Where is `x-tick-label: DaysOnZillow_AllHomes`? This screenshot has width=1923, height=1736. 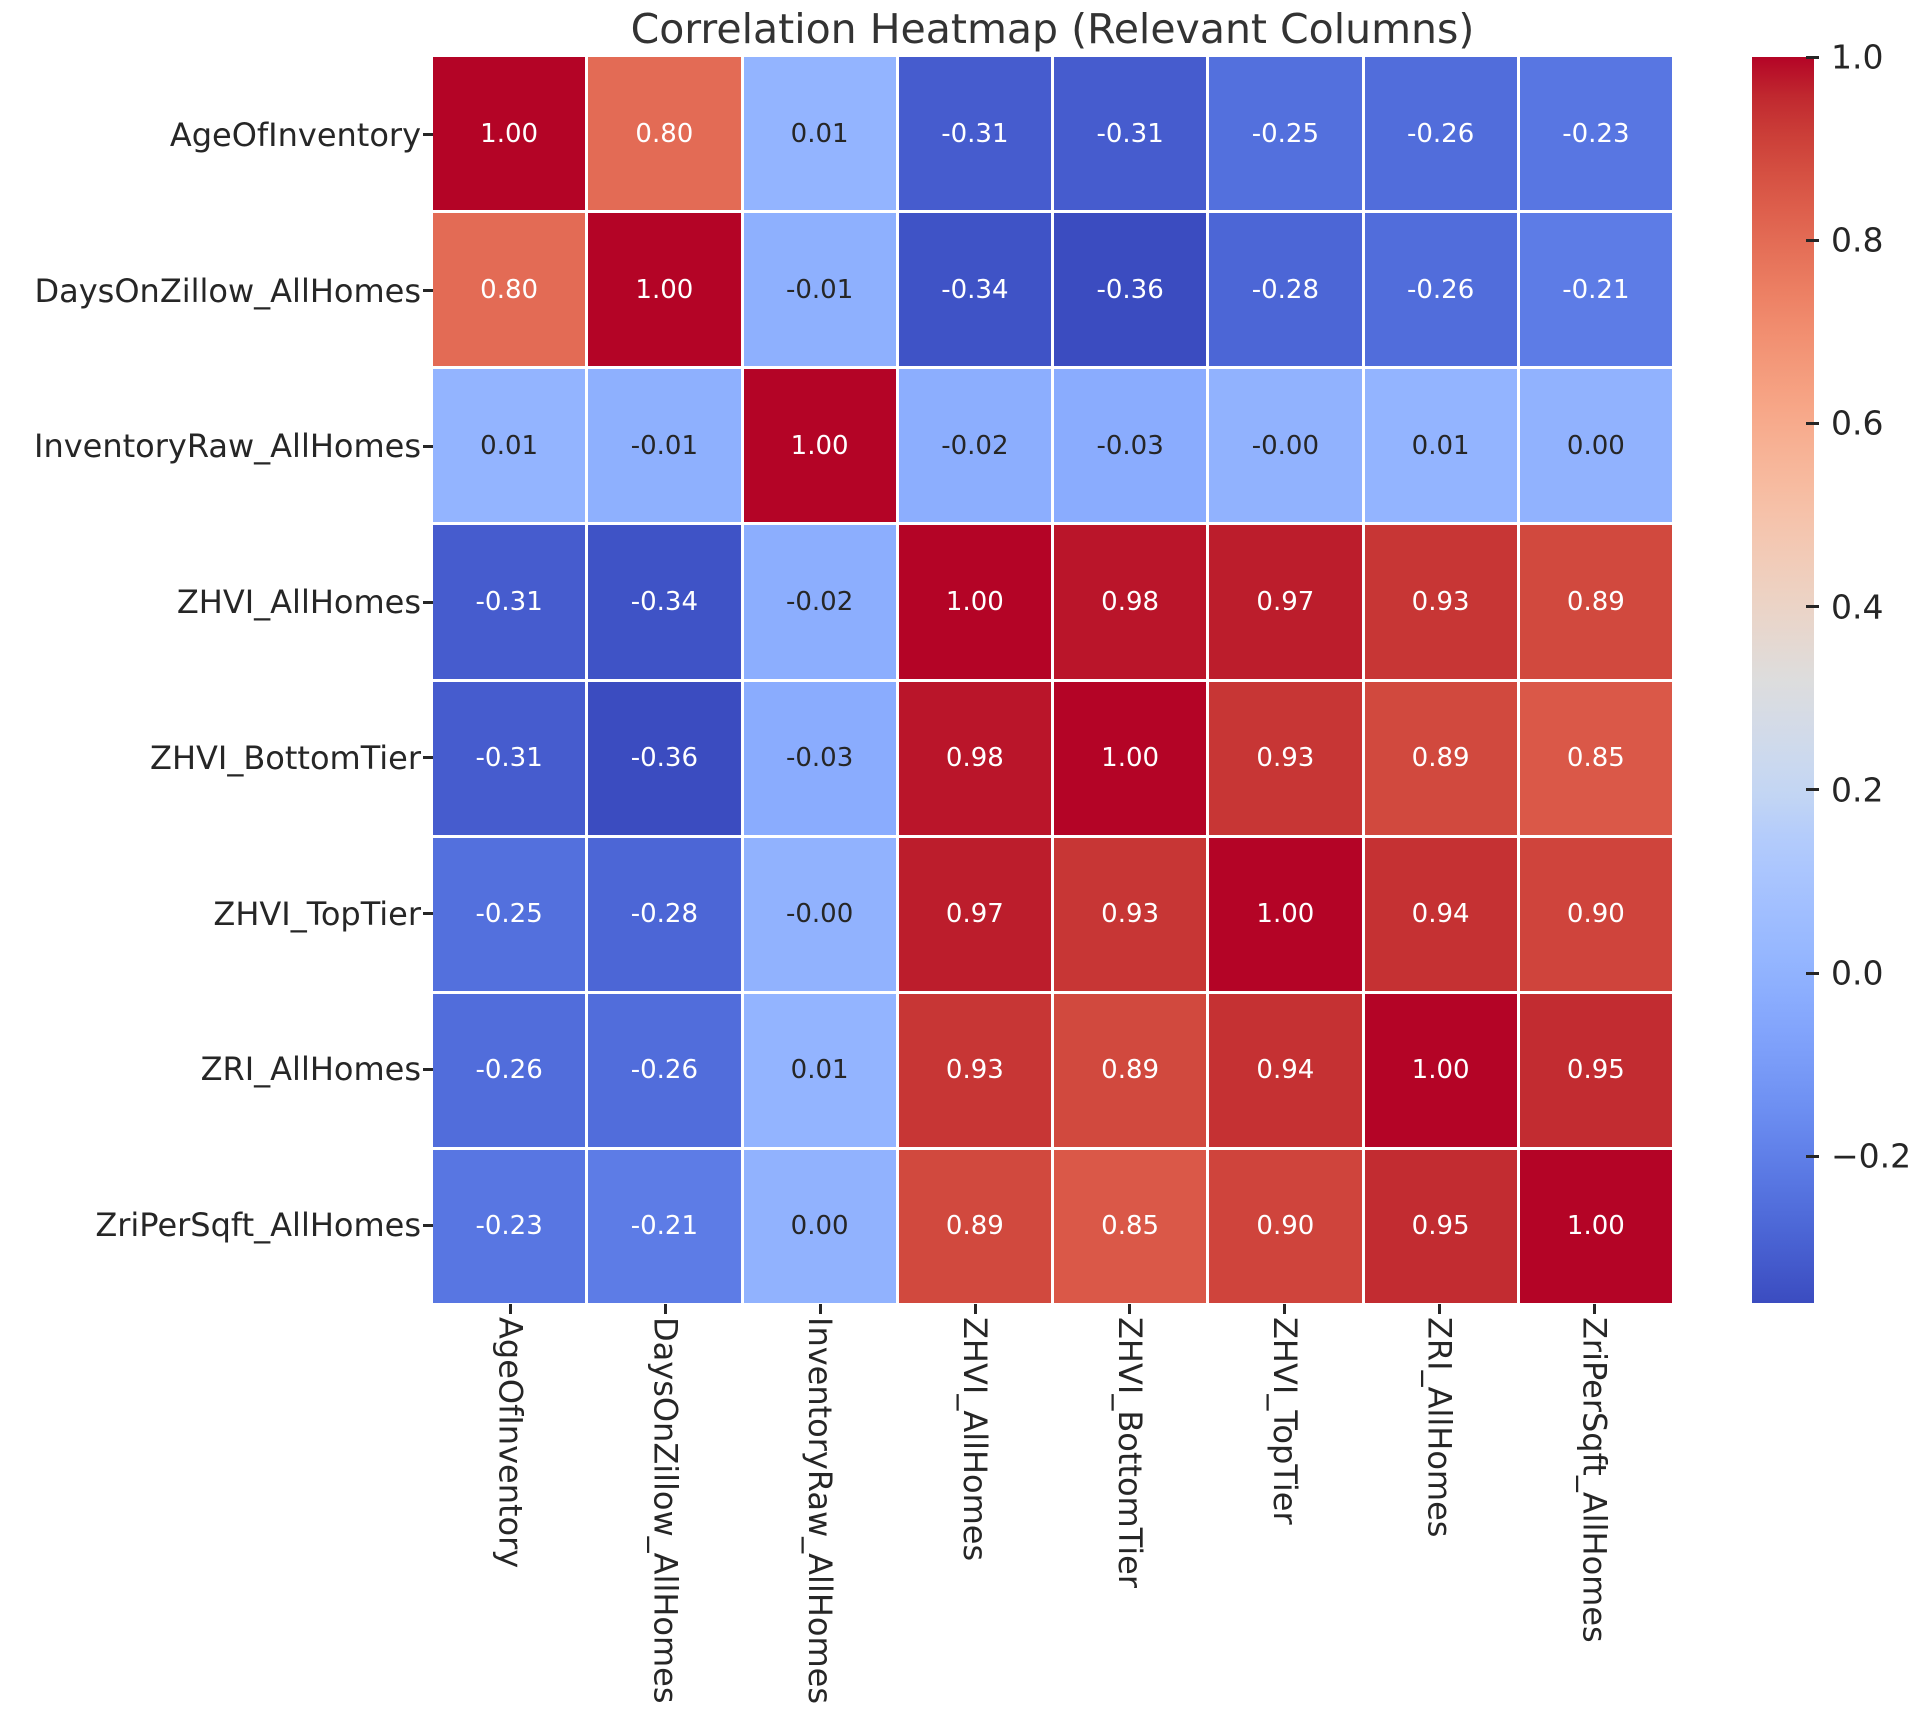 x-tick-label: DaysOnZillow_AllHomes is located at coordinates (665, 1510).